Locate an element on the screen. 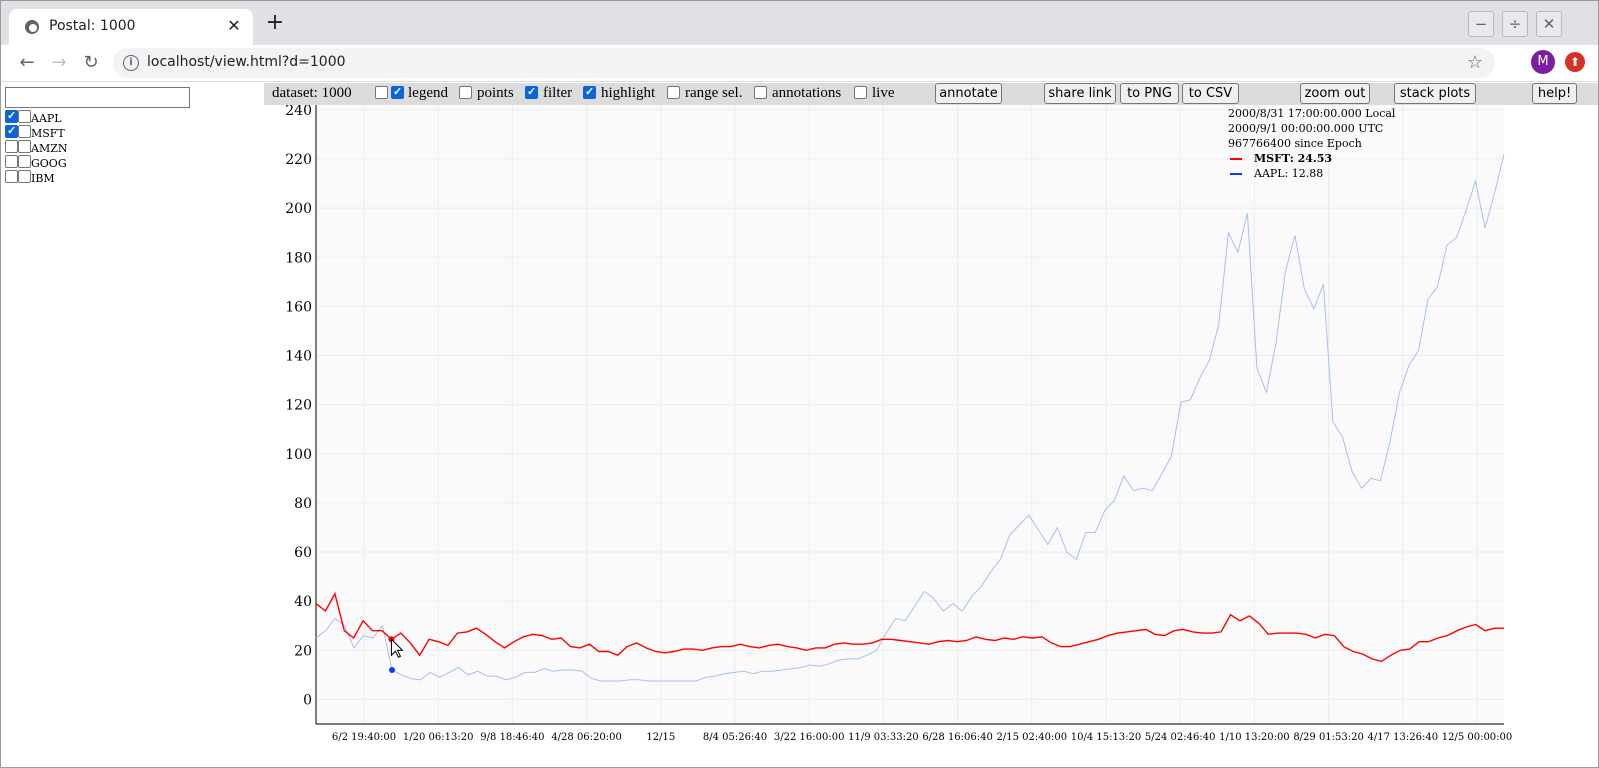  series-visible-checkbox-aapl is located at coordinates (11, 116).